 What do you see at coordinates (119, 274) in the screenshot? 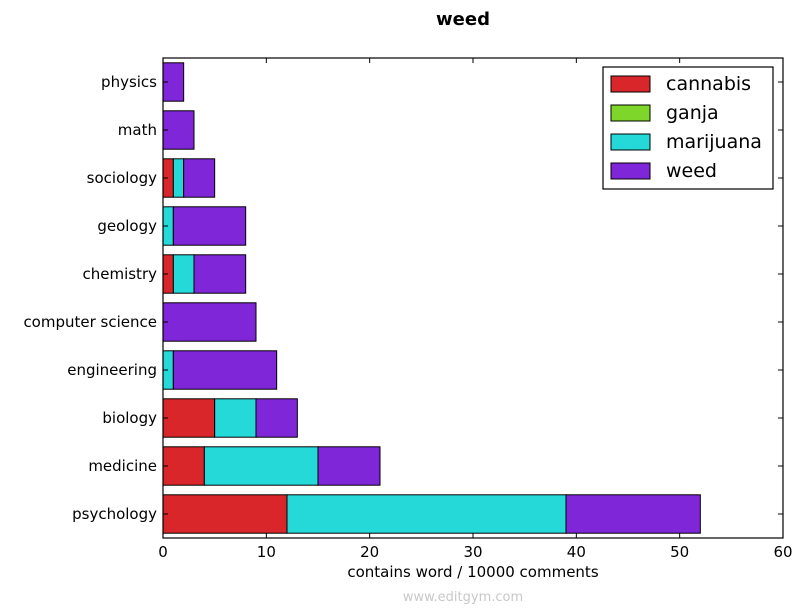
I see `y-tick-label: chemistry` at bounding box center [119, 274].